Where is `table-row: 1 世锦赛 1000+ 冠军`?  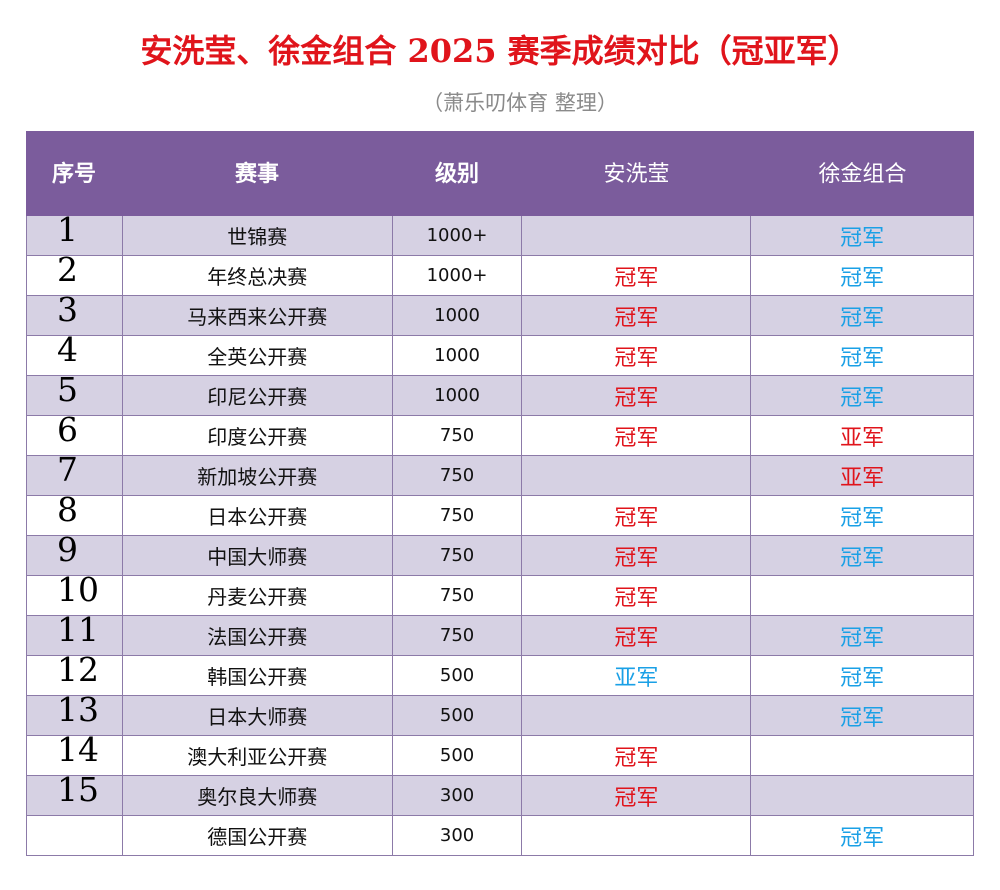 table-row: 1 世锦赛 1000+ 冠军 is located at coordinates (500, 233).